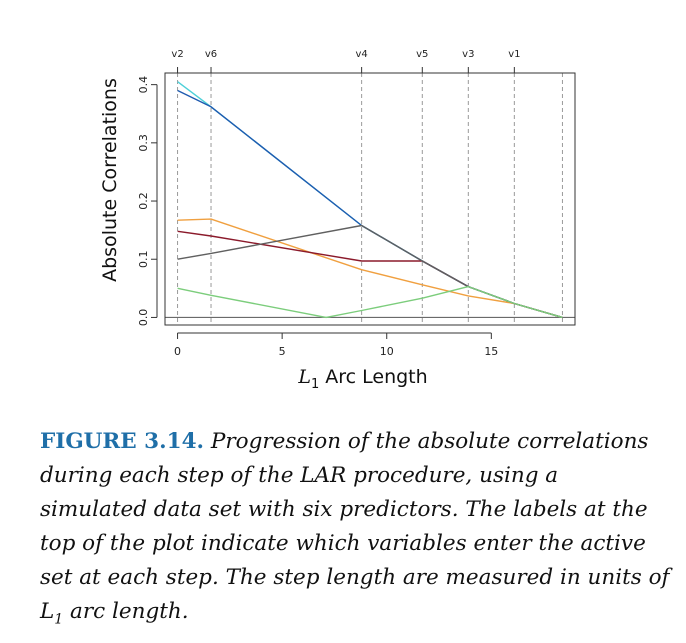 This screenshot has height=643, width=686. What do you see at coordinates (422, 54) in the screenshot?
I see `top-label-v5: v5` at bounding box center [422, 54].